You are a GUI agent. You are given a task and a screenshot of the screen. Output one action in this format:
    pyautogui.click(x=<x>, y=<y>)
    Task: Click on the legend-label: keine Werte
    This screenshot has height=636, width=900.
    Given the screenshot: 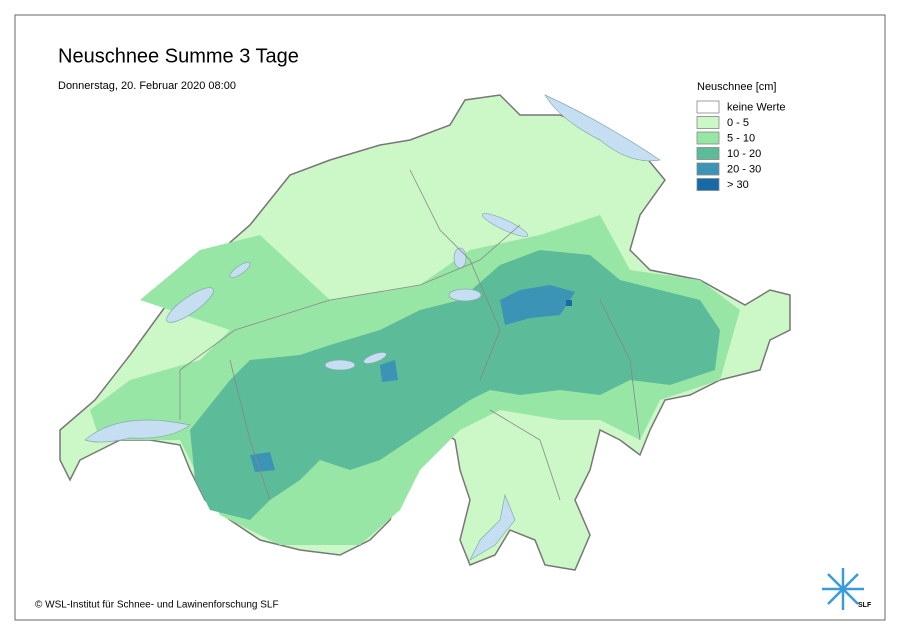 What is the action you would take?
    pyautogui.click(x=756, y=107)
    